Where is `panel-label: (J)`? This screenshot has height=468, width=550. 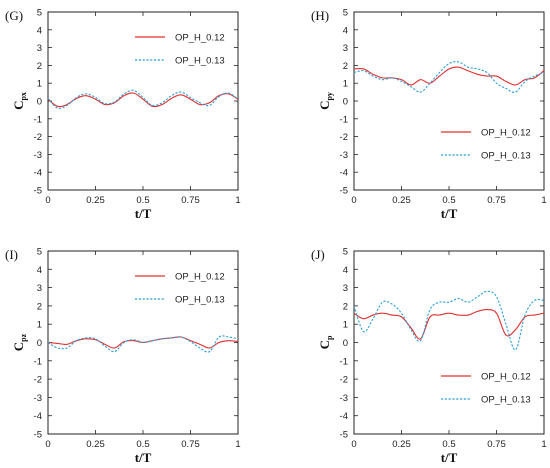
panel-label: (J) is located at coordinates (318, 254).